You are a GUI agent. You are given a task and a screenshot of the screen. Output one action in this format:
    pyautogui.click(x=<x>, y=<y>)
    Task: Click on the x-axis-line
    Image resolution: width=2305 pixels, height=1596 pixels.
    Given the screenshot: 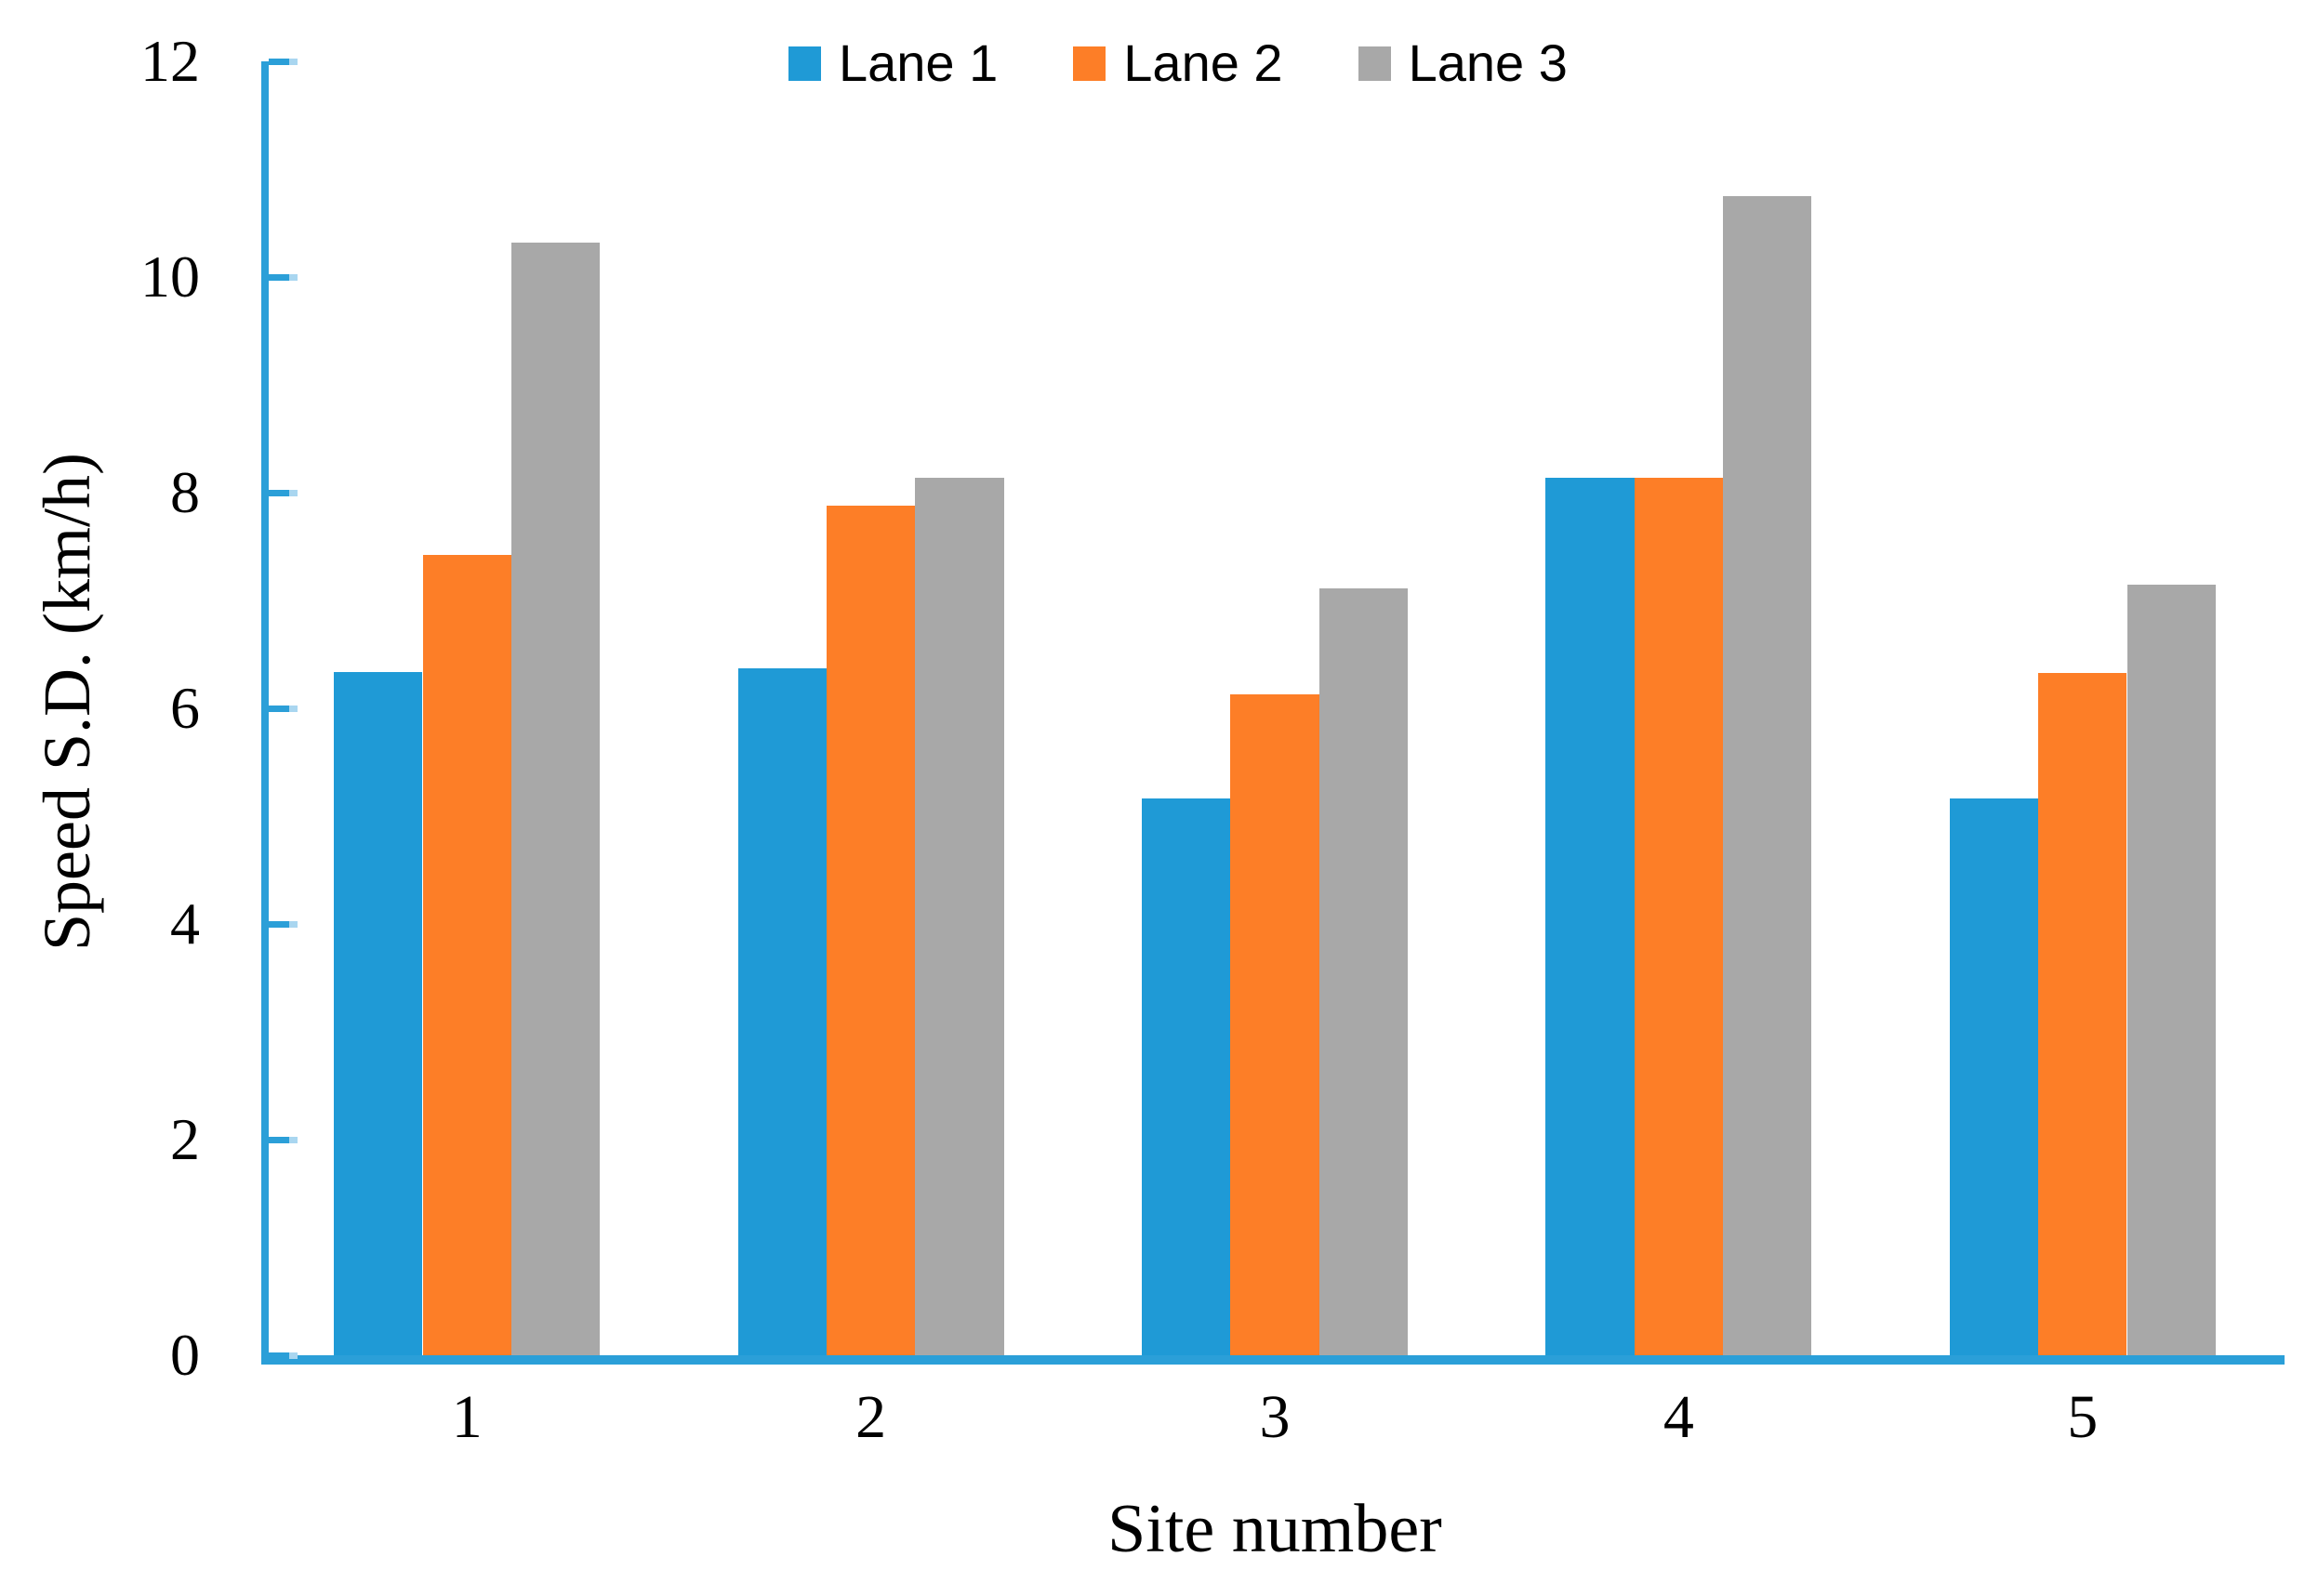 What is the action you would take?
    pyautogui.click(x=1273, y=1360)
    